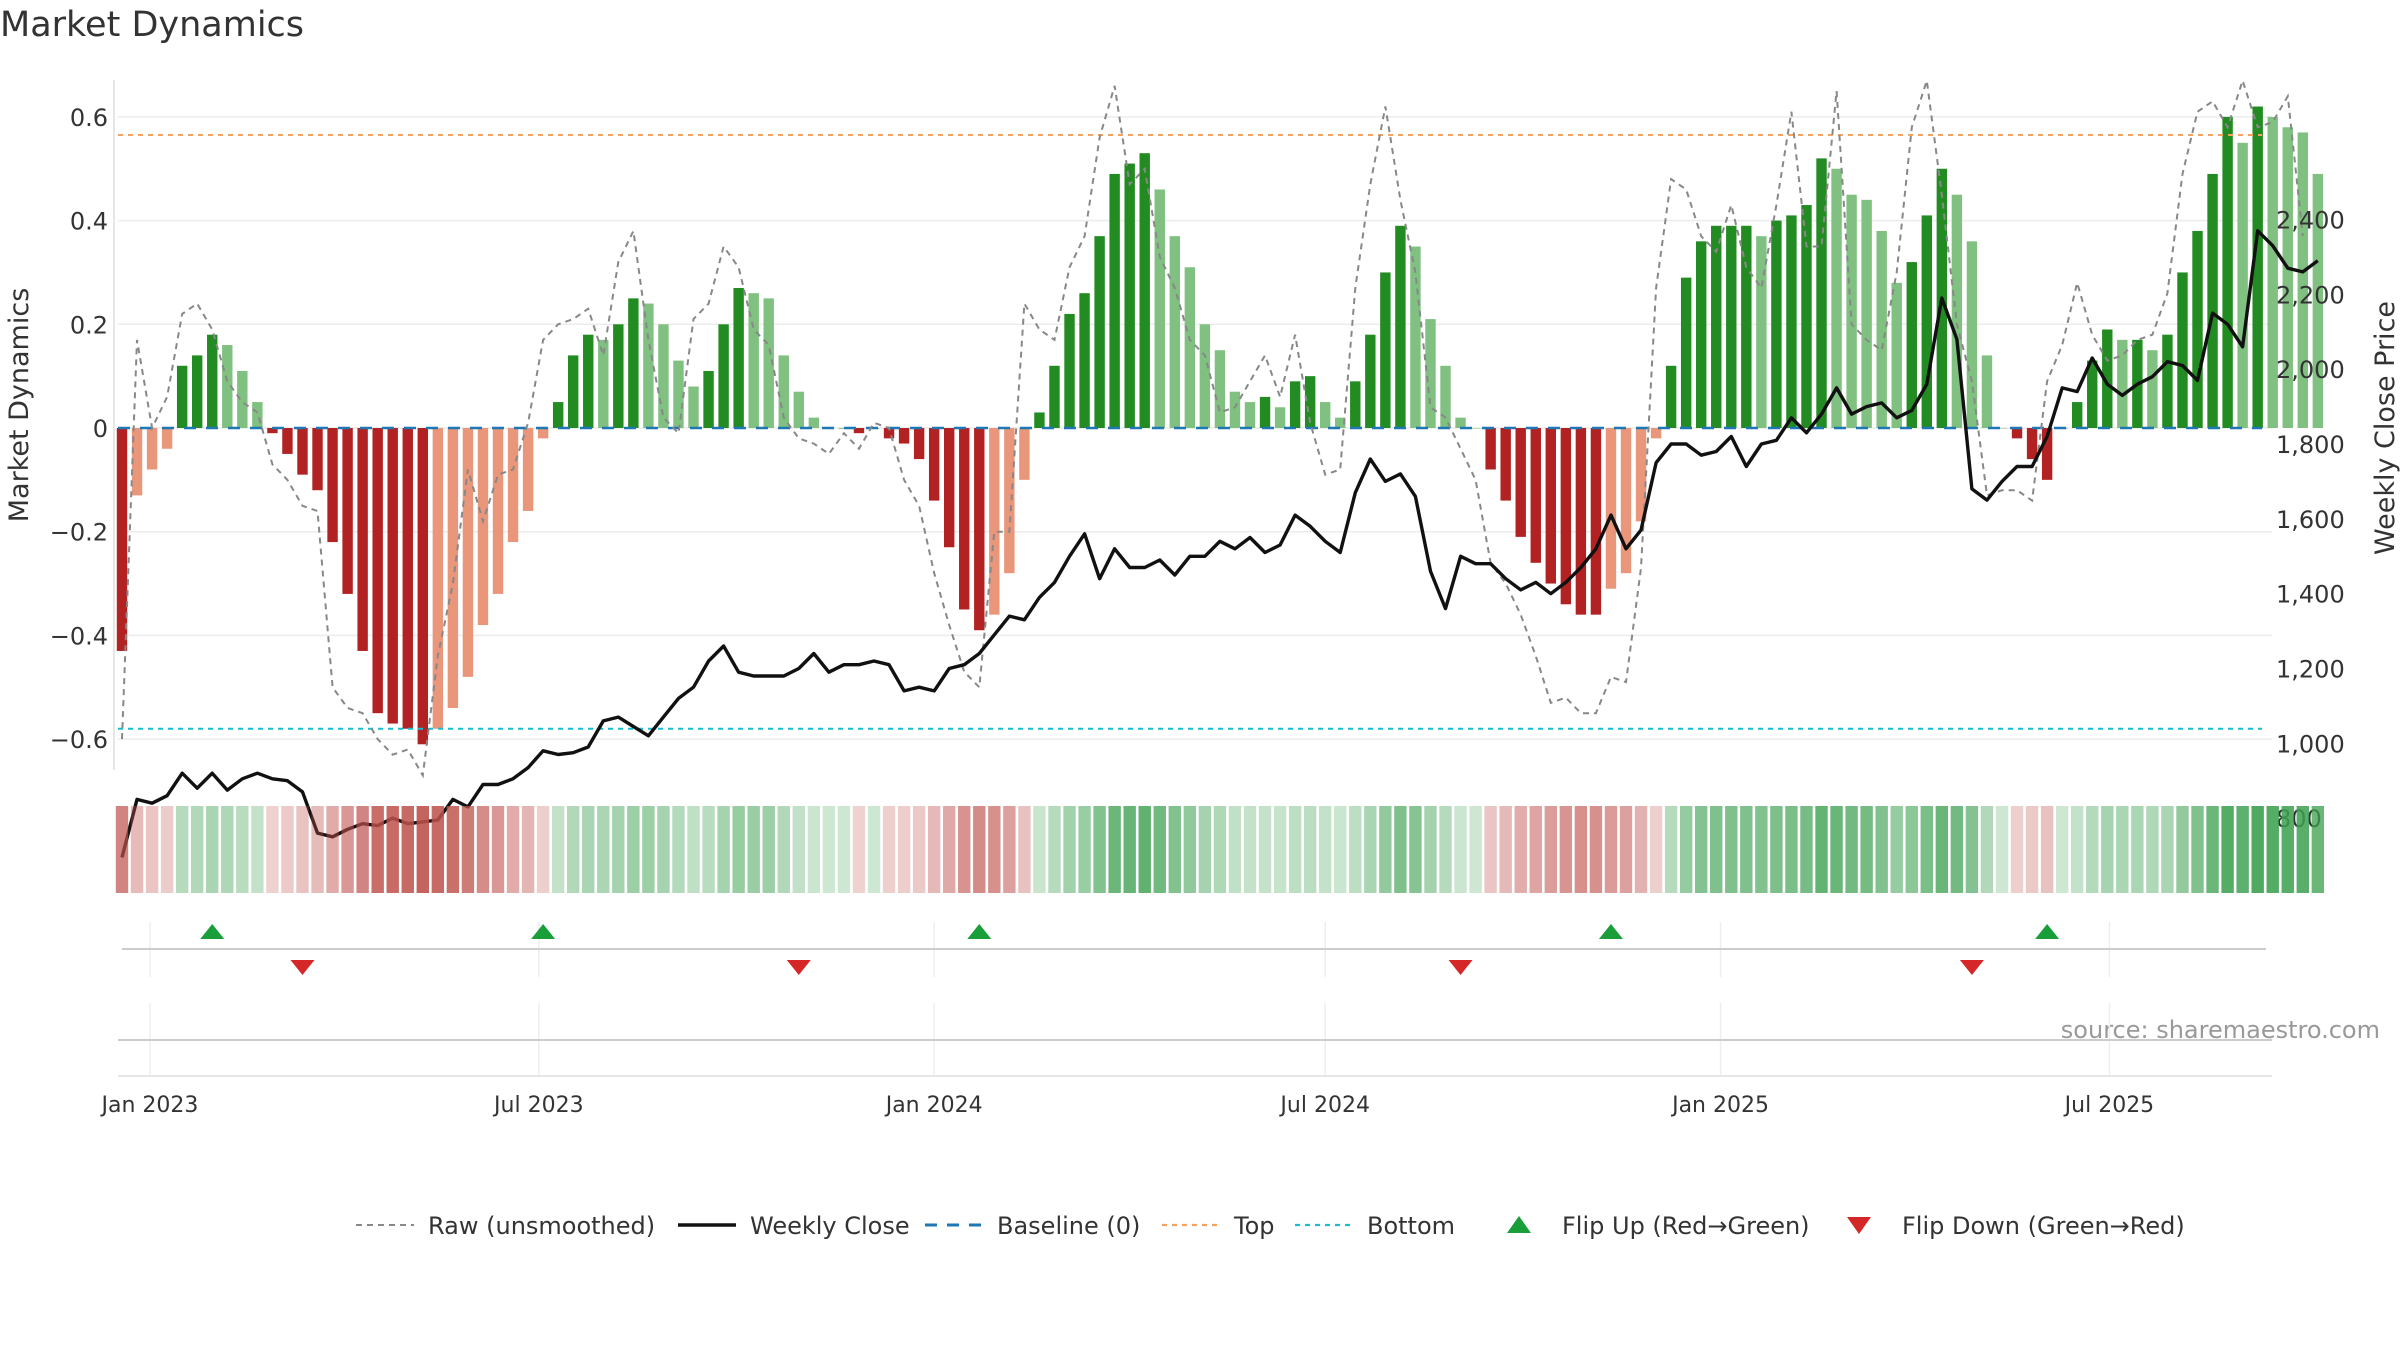 This screenshot has width=2400, height=1354. Describe the element at coordinates (89, 118) in the screenshot. I see `y-left-tick-label: 0.6` at that location.